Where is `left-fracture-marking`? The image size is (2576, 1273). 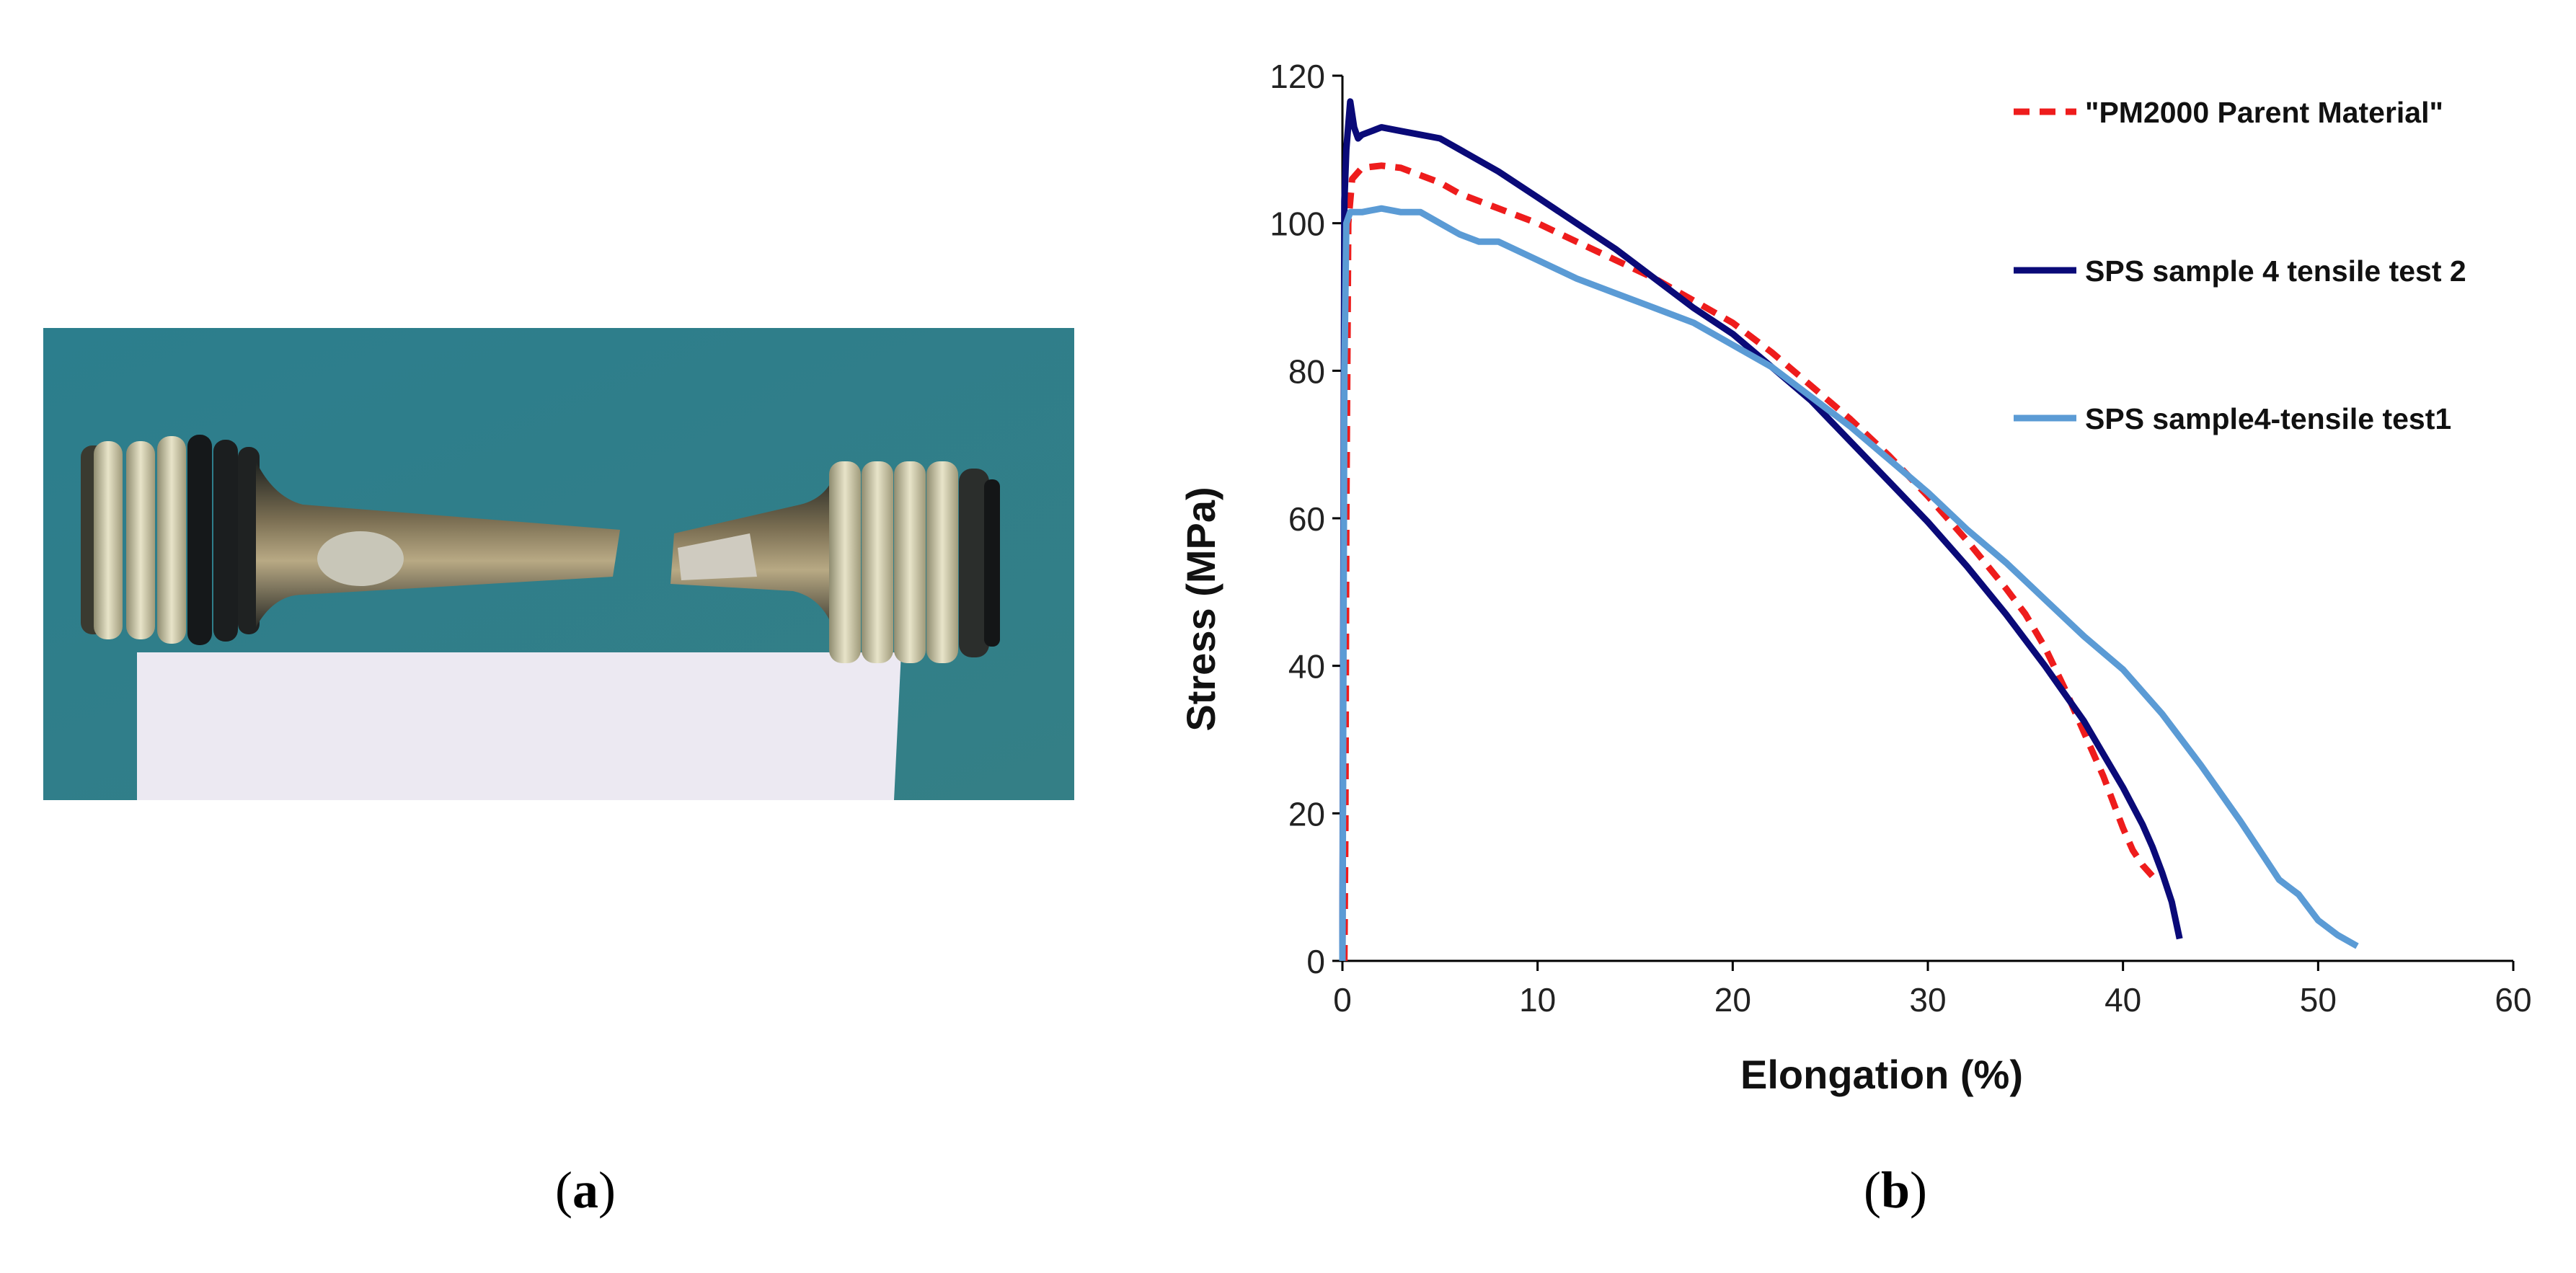 left-fracture-marking is located at coordinates (360, 558).